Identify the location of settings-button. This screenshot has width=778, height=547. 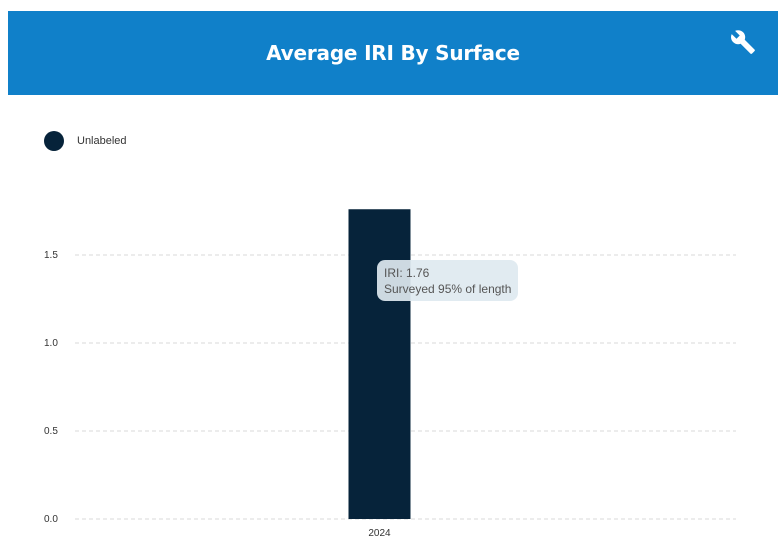
(743, 42).